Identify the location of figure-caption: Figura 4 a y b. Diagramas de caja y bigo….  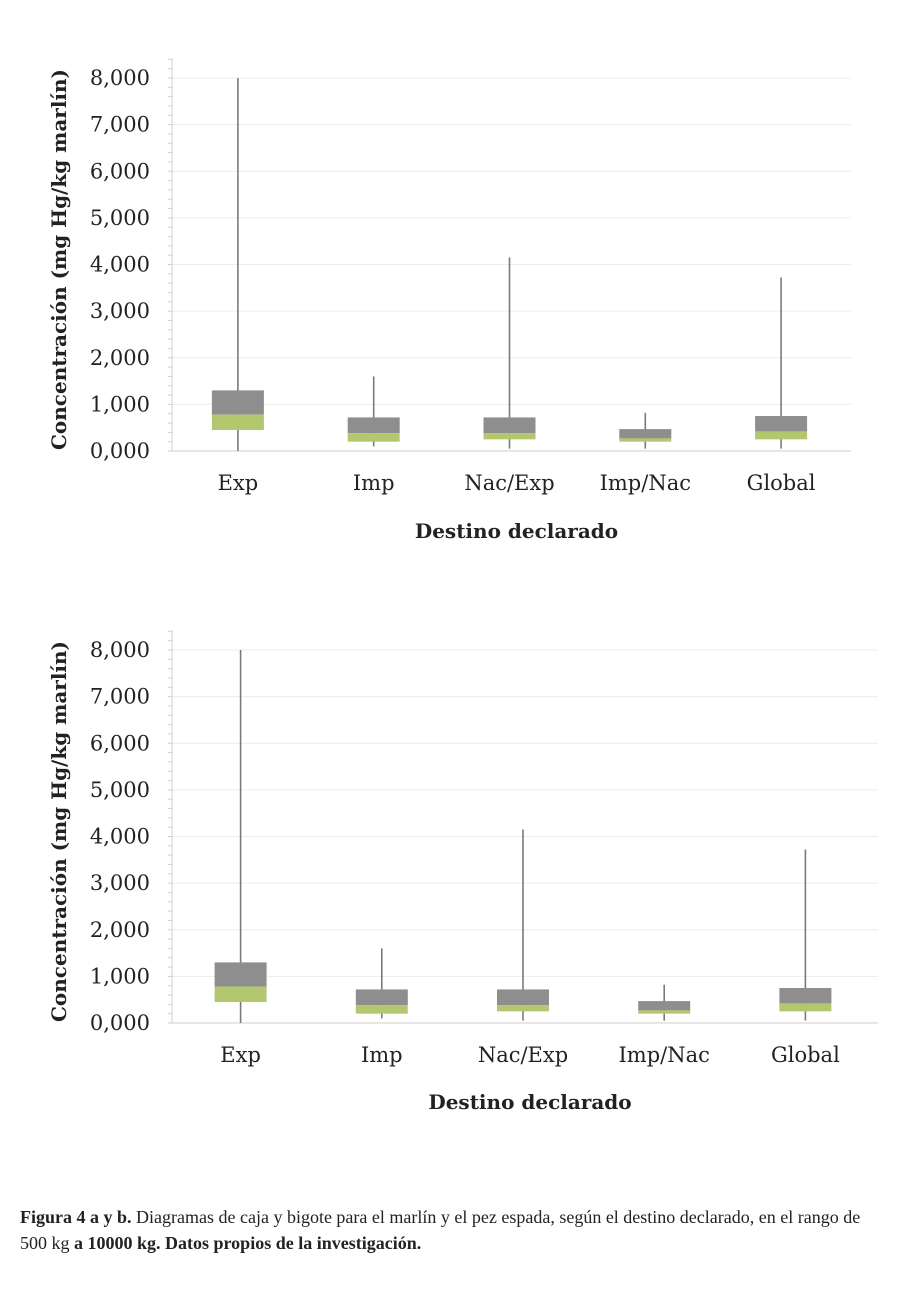
(451, 1230).